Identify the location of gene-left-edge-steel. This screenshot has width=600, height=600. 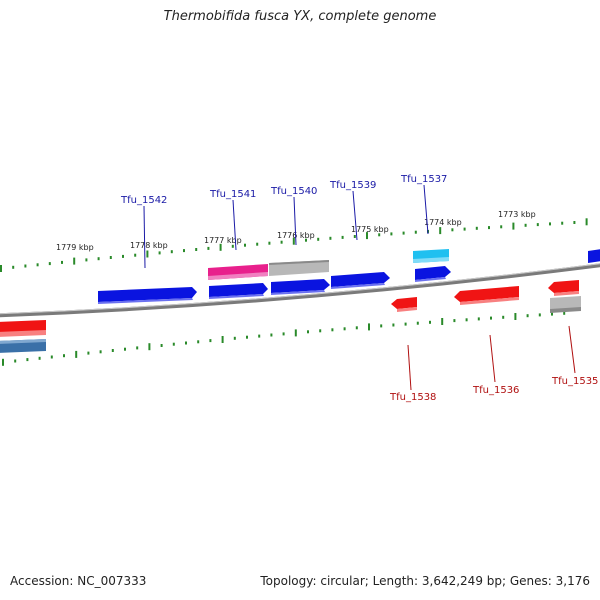
(23, 346).